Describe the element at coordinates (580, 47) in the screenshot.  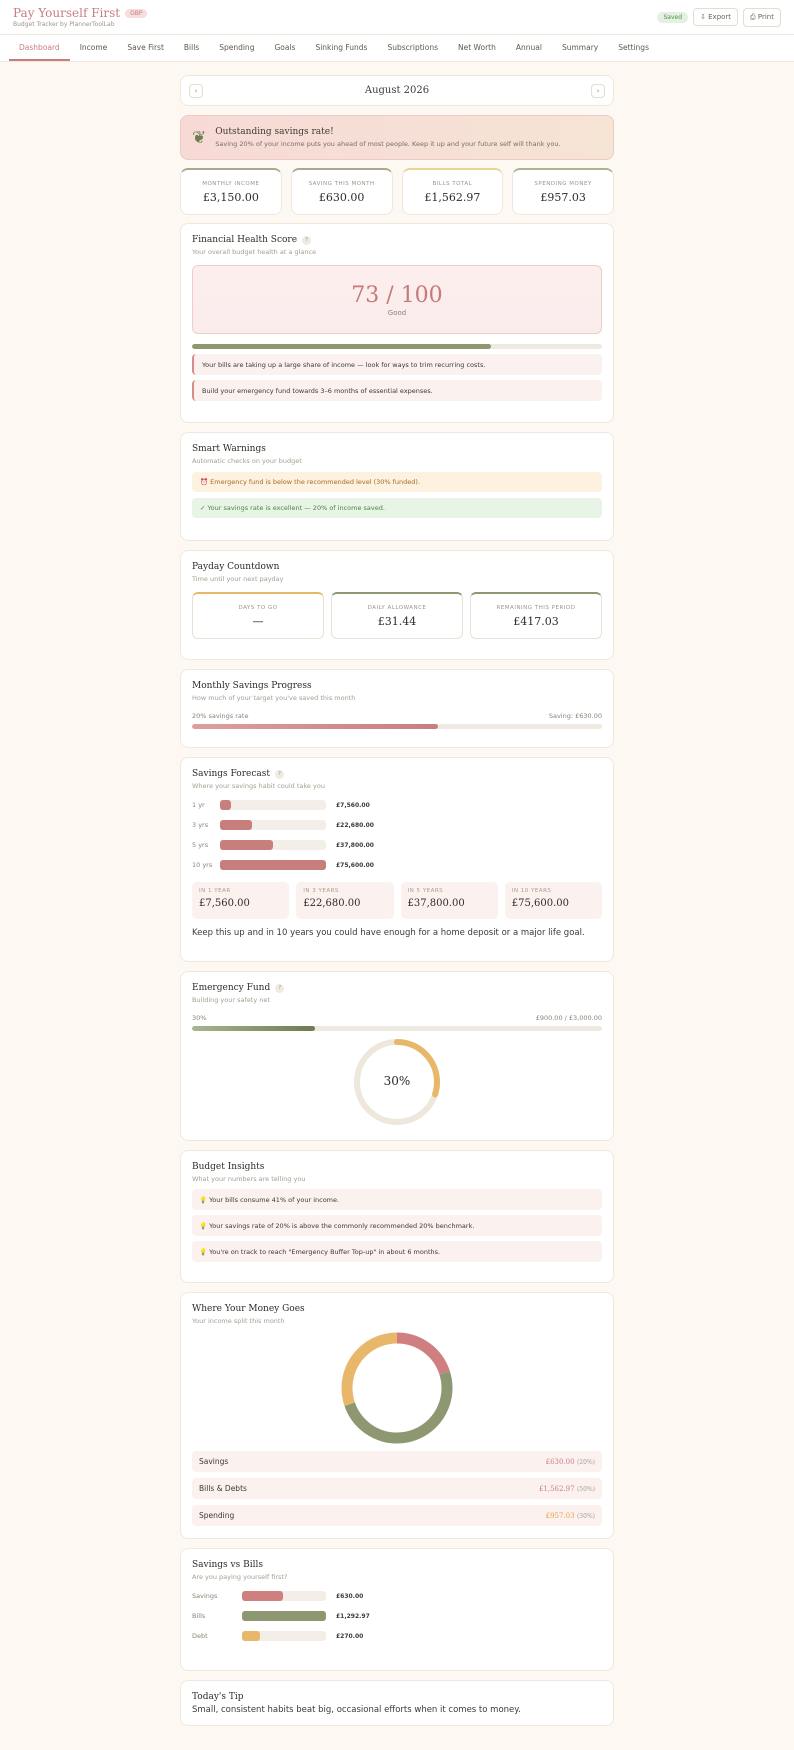
I see `tab-summary: Summary` at that location.